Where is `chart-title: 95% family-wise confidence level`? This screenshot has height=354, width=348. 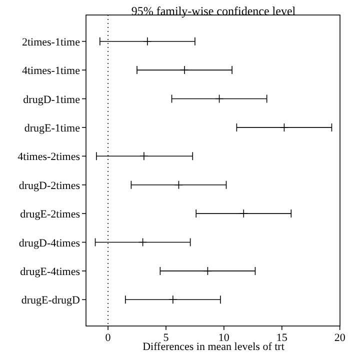
chart-title: 95% family-wise confidence level is located at coordinates (213, 11).